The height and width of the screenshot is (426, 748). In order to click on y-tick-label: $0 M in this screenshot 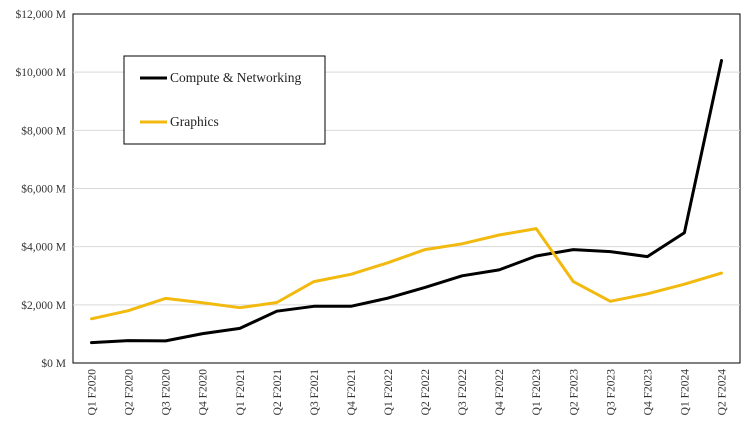, I will do `click(53, 363)`.